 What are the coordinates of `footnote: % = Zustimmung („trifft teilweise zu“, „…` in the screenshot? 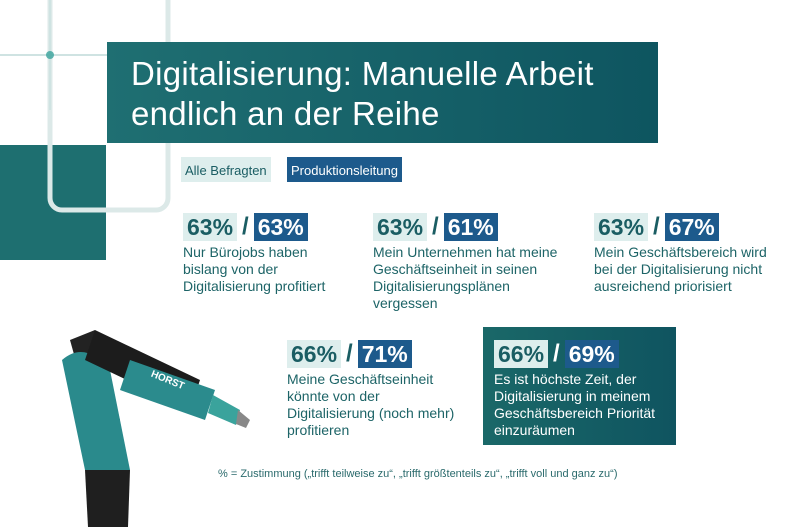 It's located at (418, 474).